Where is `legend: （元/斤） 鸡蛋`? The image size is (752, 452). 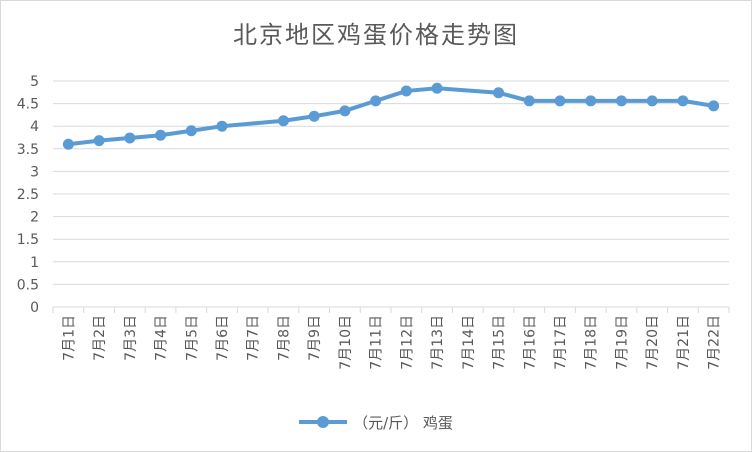 legend: （元/斤） 鸡蛋 is located at coordinates (376, 422).